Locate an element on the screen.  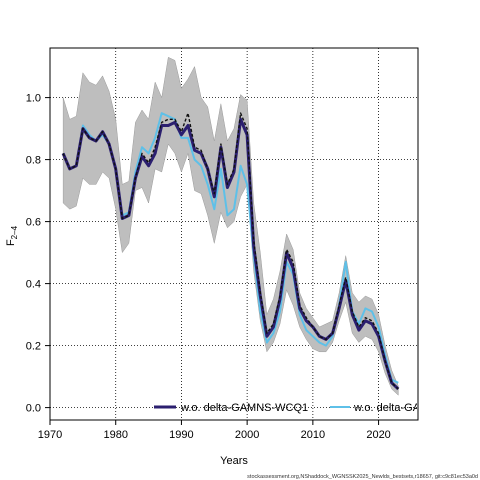
x-tick-label-1970: 1970 is located at coordinates (50, 435).